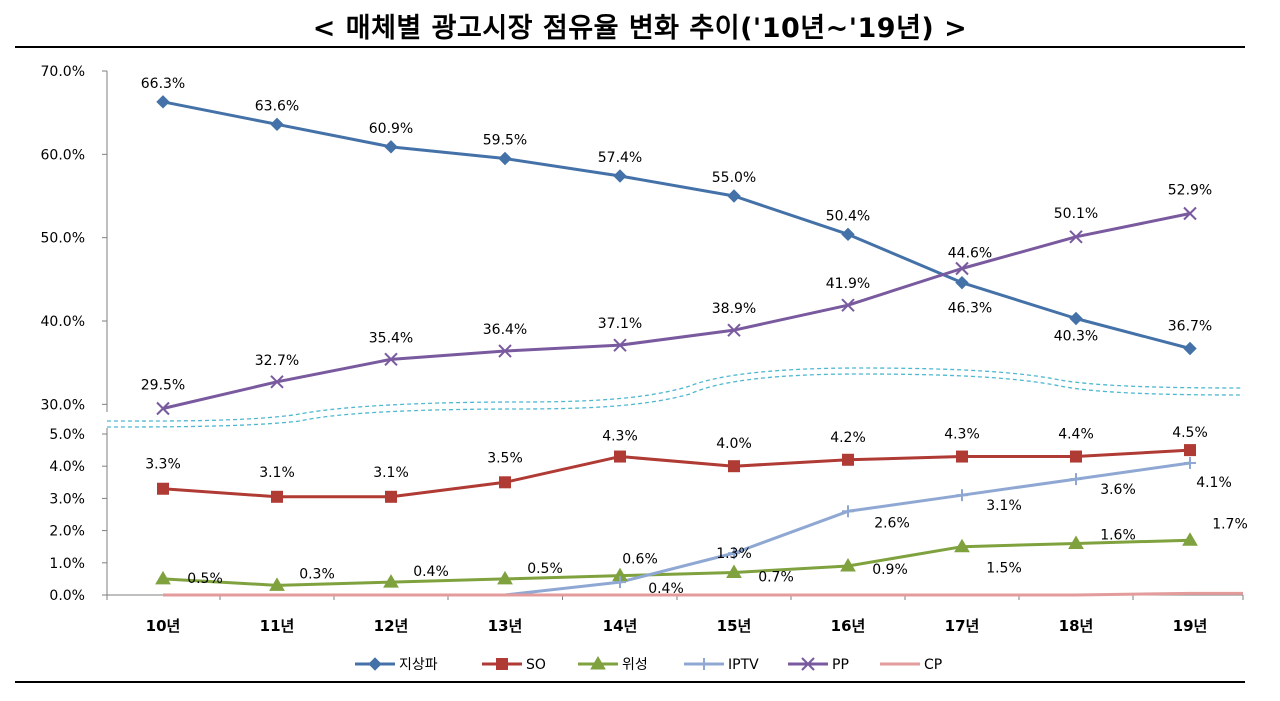 The image size is (1280, 701). I want to click on data-label-지상파: 55.0%, so click(734, 178).